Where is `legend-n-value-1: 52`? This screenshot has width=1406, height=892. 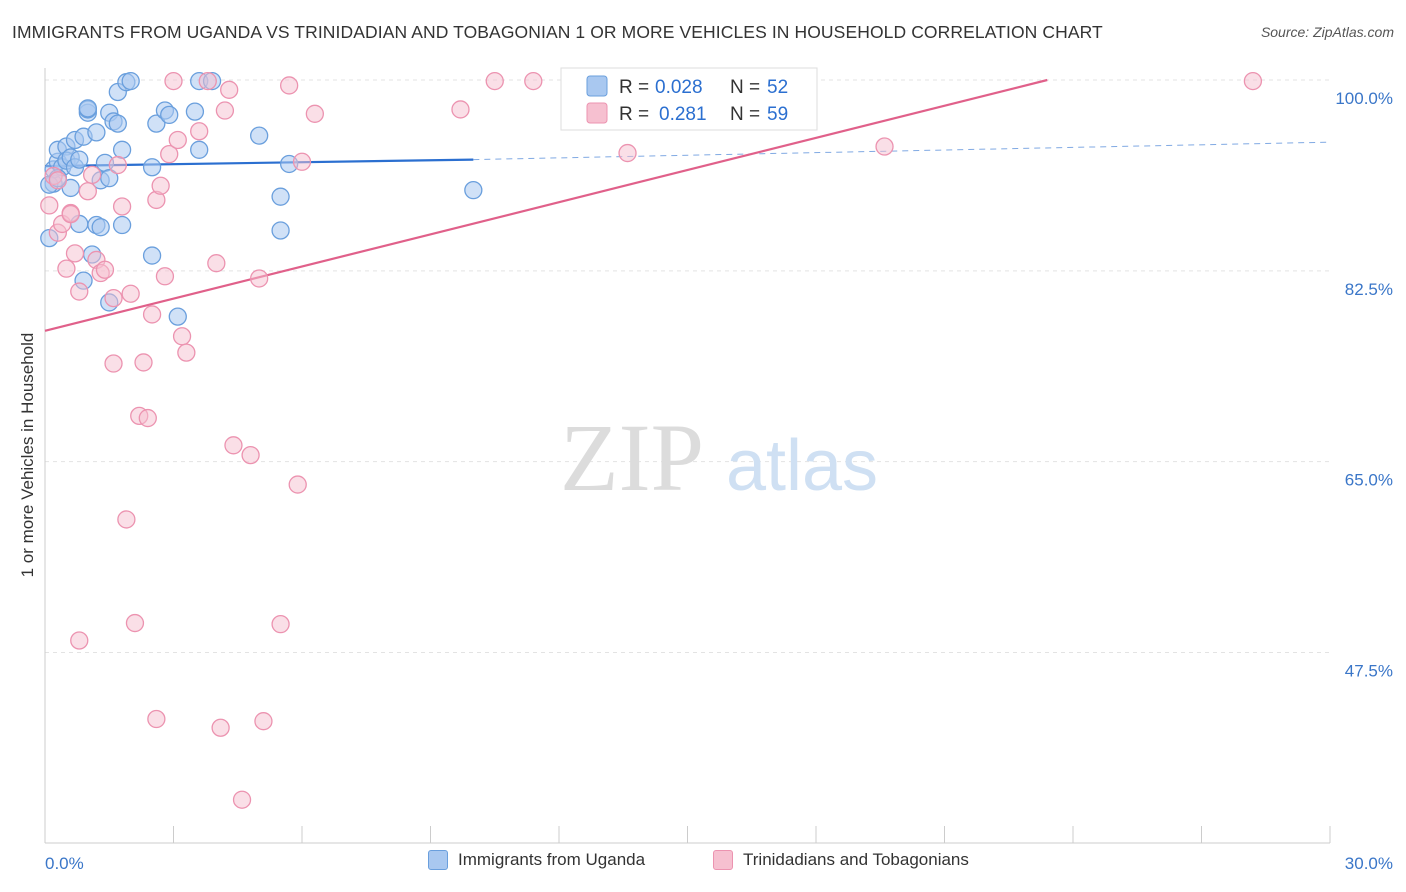 legend-n-value-1: 52 is located at coordinates (777, 87).